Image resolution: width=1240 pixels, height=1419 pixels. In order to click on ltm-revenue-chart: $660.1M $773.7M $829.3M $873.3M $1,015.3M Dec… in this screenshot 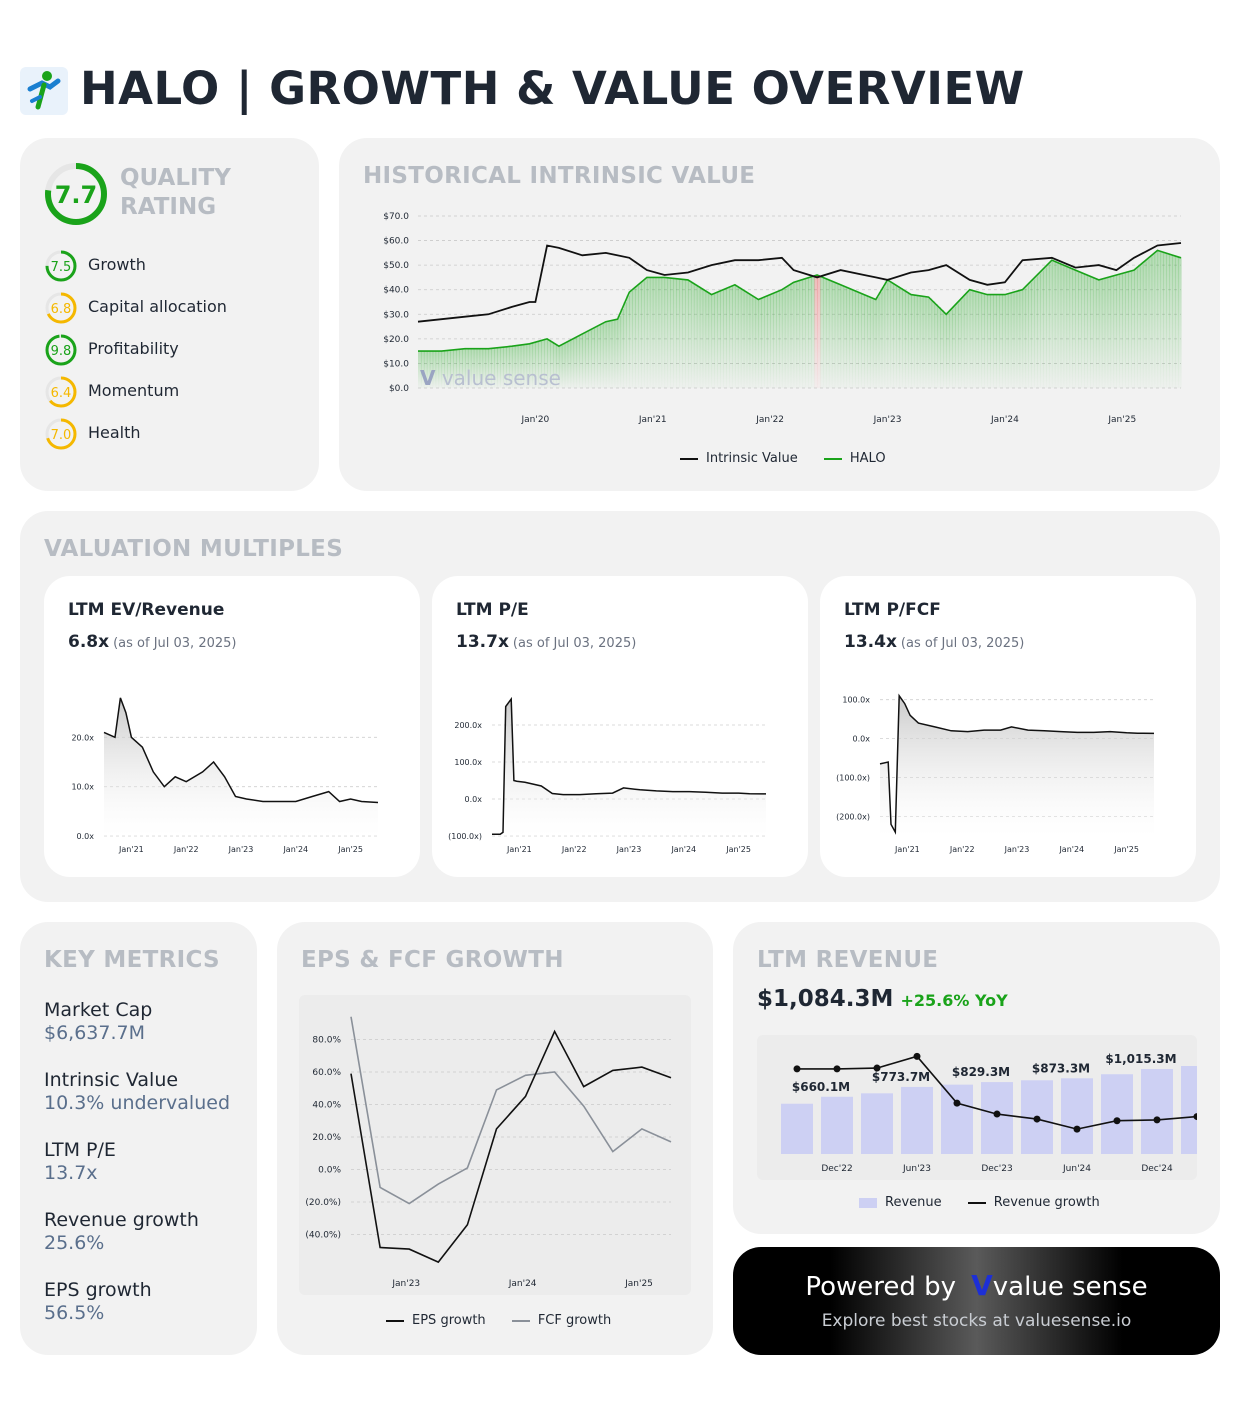, I will do `click(977, 1107)`.